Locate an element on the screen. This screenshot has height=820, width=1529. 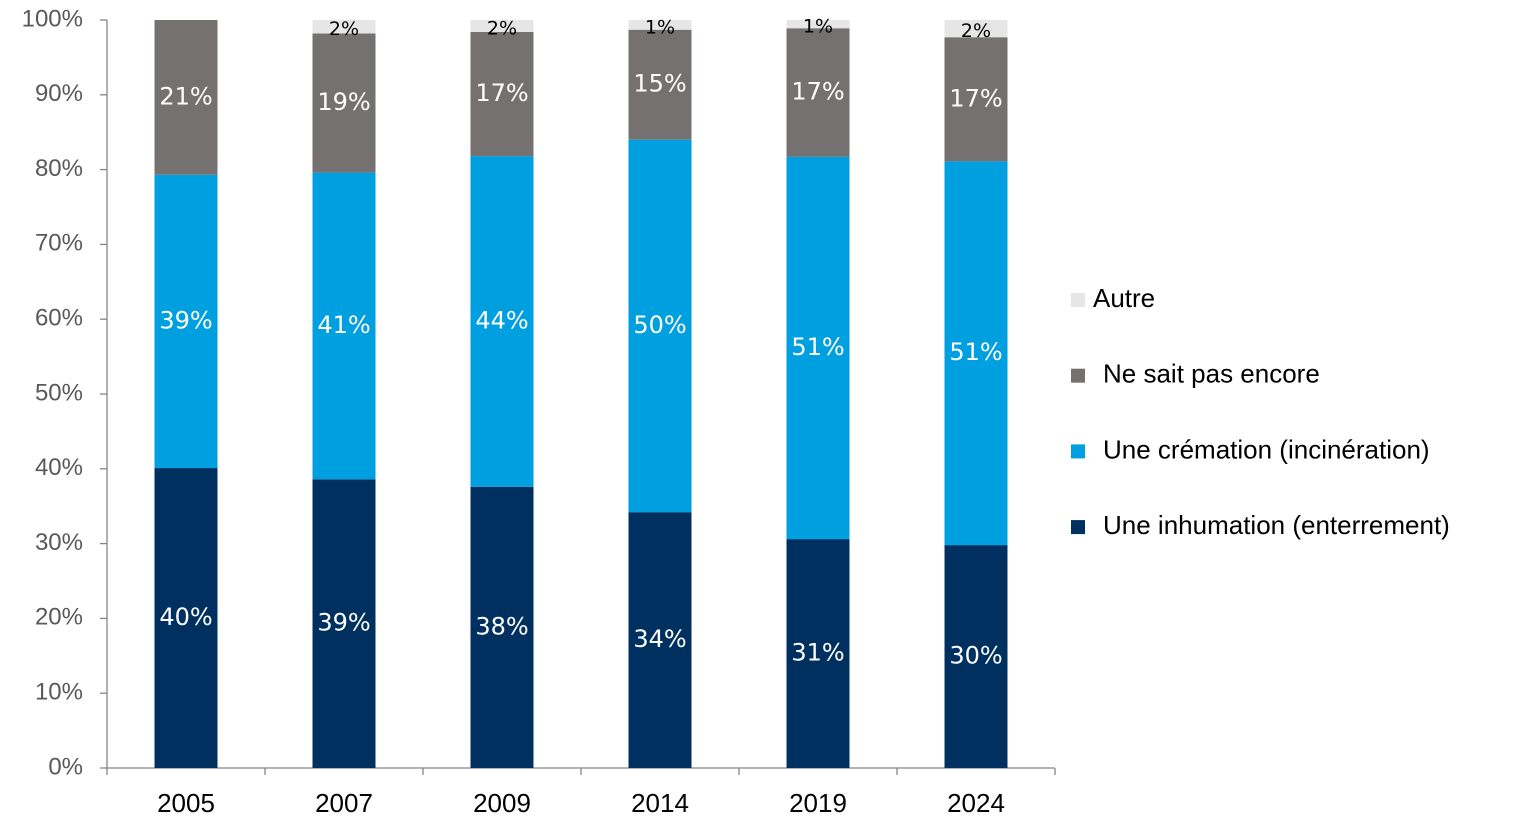
data-label: 40% is located at coordinates (185, 617).